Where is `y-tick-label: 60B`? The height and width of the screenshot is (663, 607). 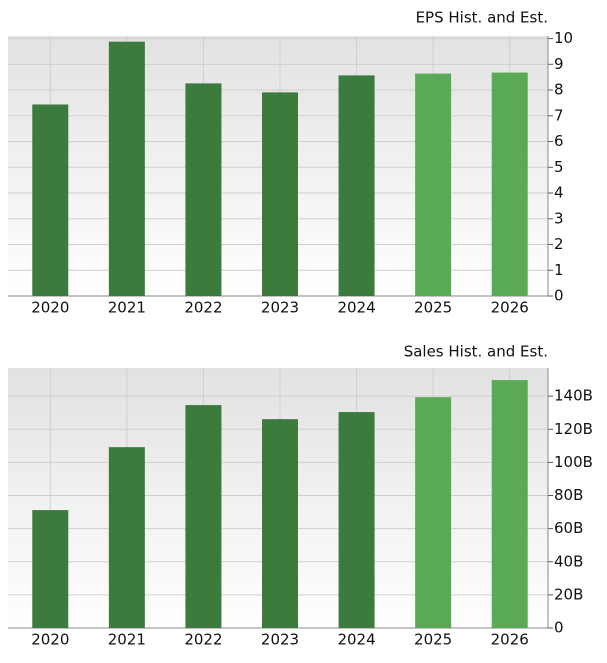
y-tick-label: 60B is located at coordinates (568, 528).